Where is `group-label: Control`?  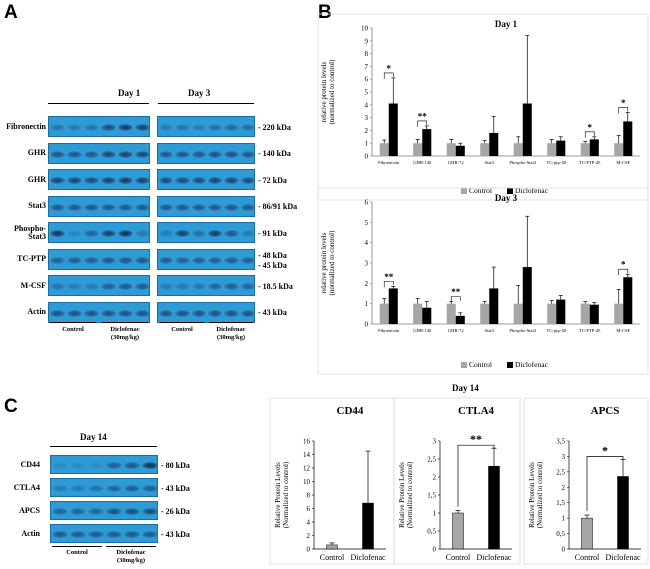
group-label: Control is located at coordinates (73, 329).